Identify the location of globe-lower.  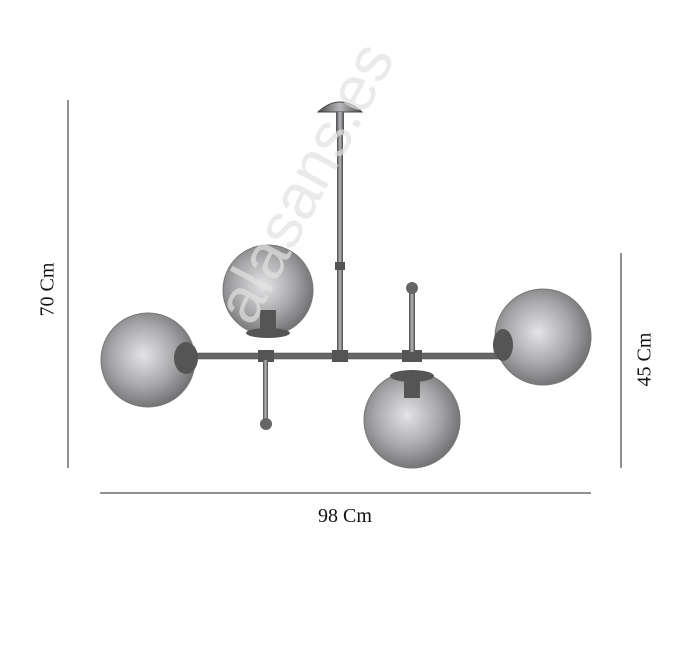
(412, 419).